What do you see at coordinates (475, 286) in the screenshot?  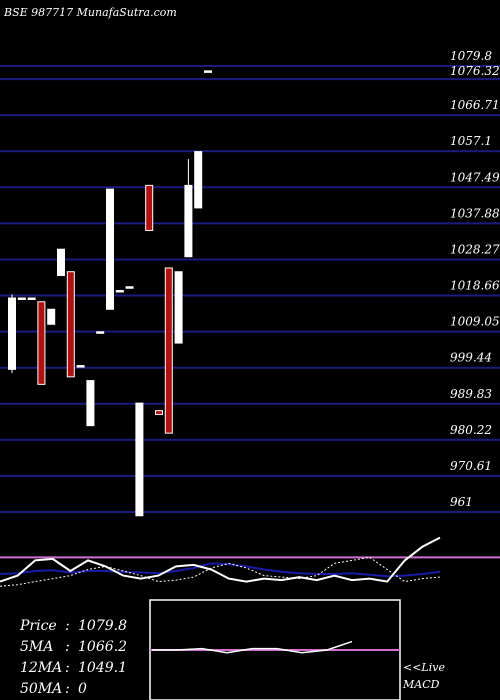 I see `price-tick-label: 1018.66` at bounding box center [475, 286].